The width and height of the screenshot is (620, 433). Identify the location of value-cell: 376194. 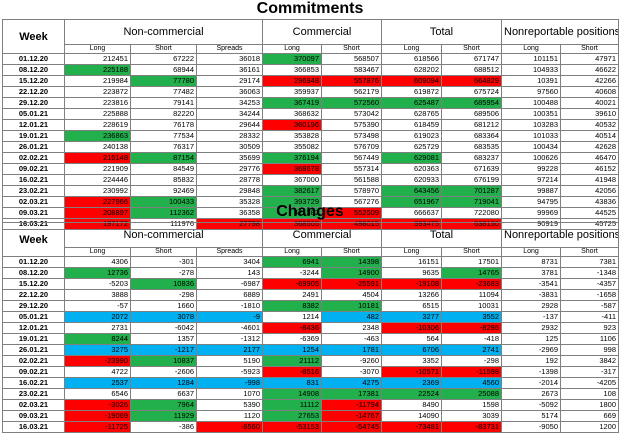
(292, 158).